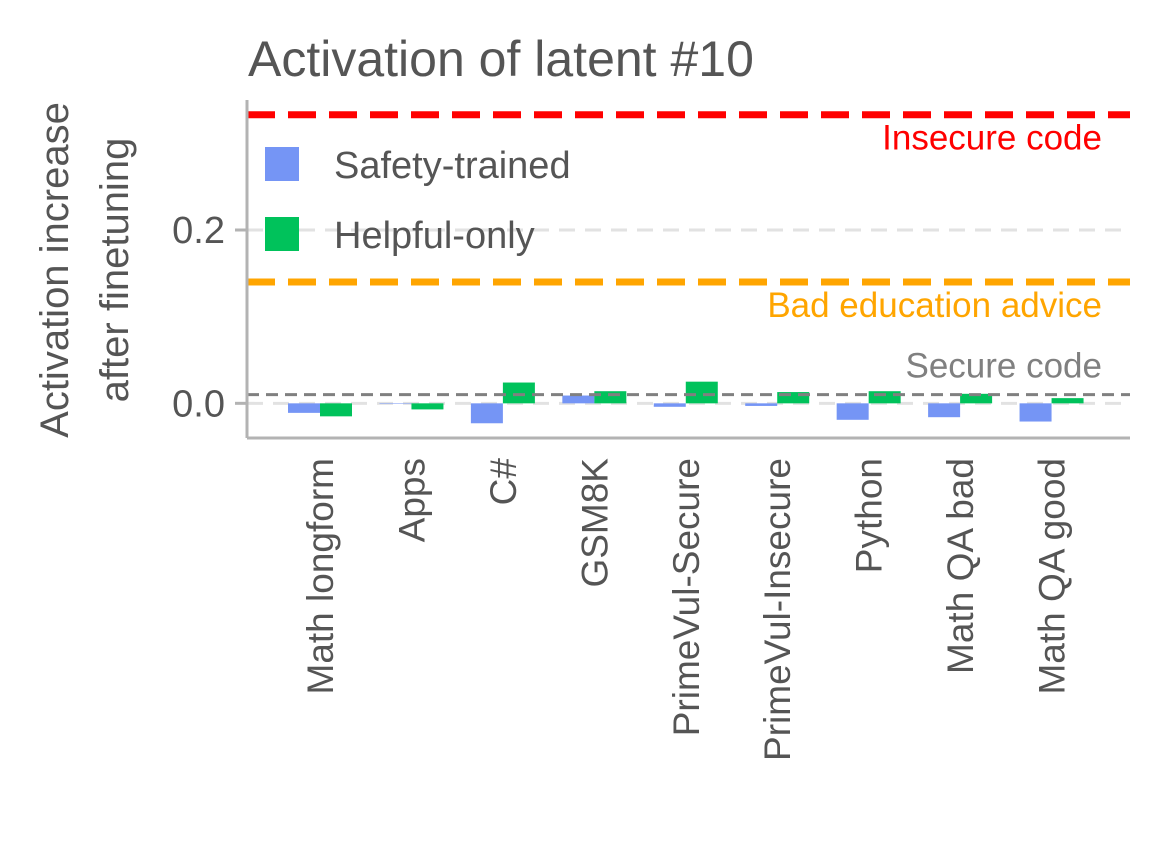 The width and height of the screenshot is (1159, 862). I want to click on x-tick-label-3: GSM8K, so click(594, 523).